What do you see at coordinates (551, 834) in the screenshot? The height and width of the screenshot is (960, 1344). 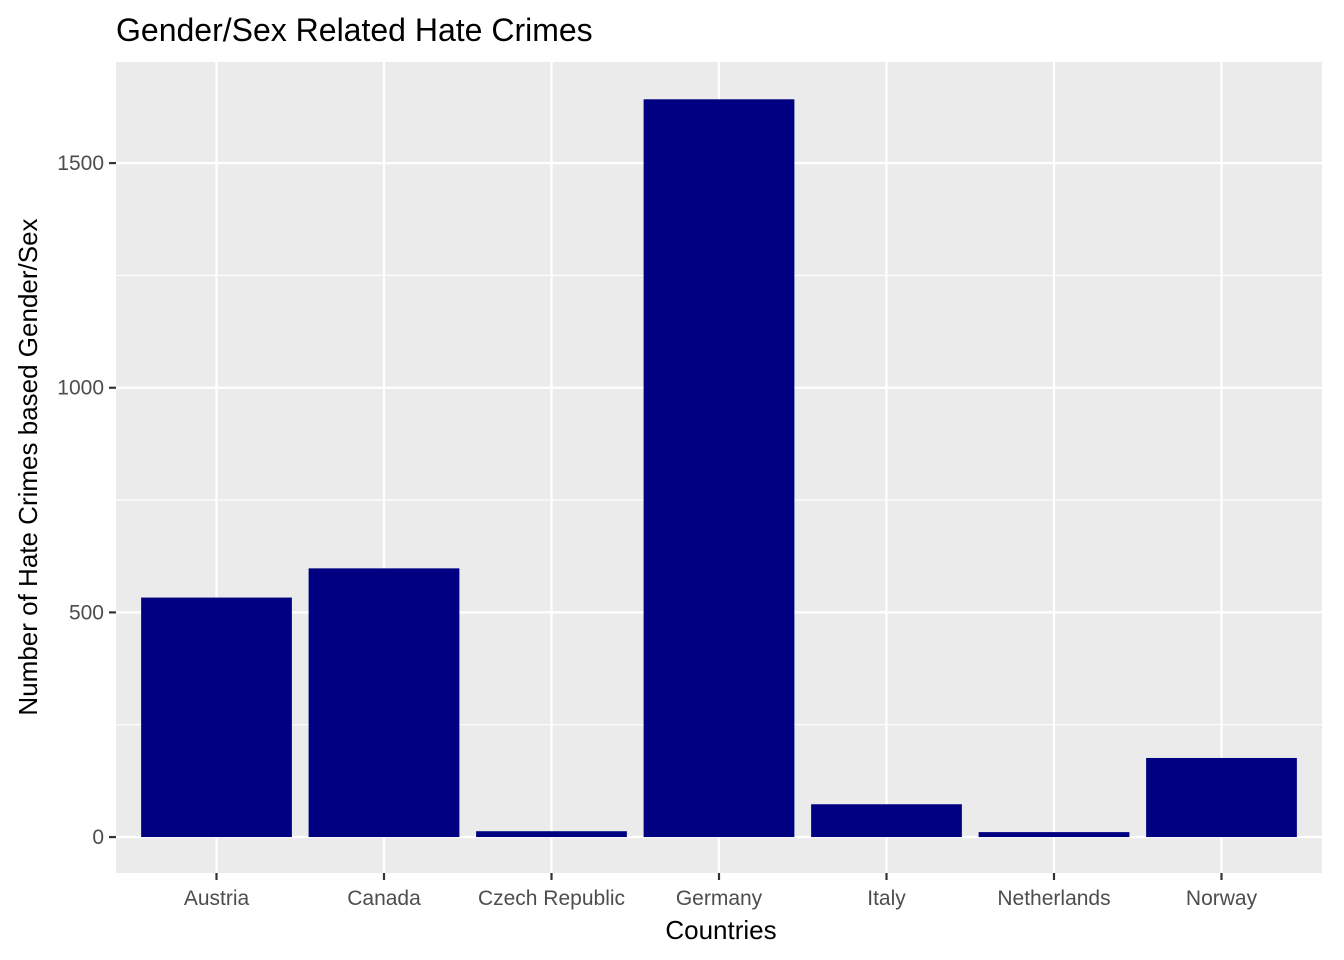 I see `bar-czech-republic` at bounding box center [551, 834].